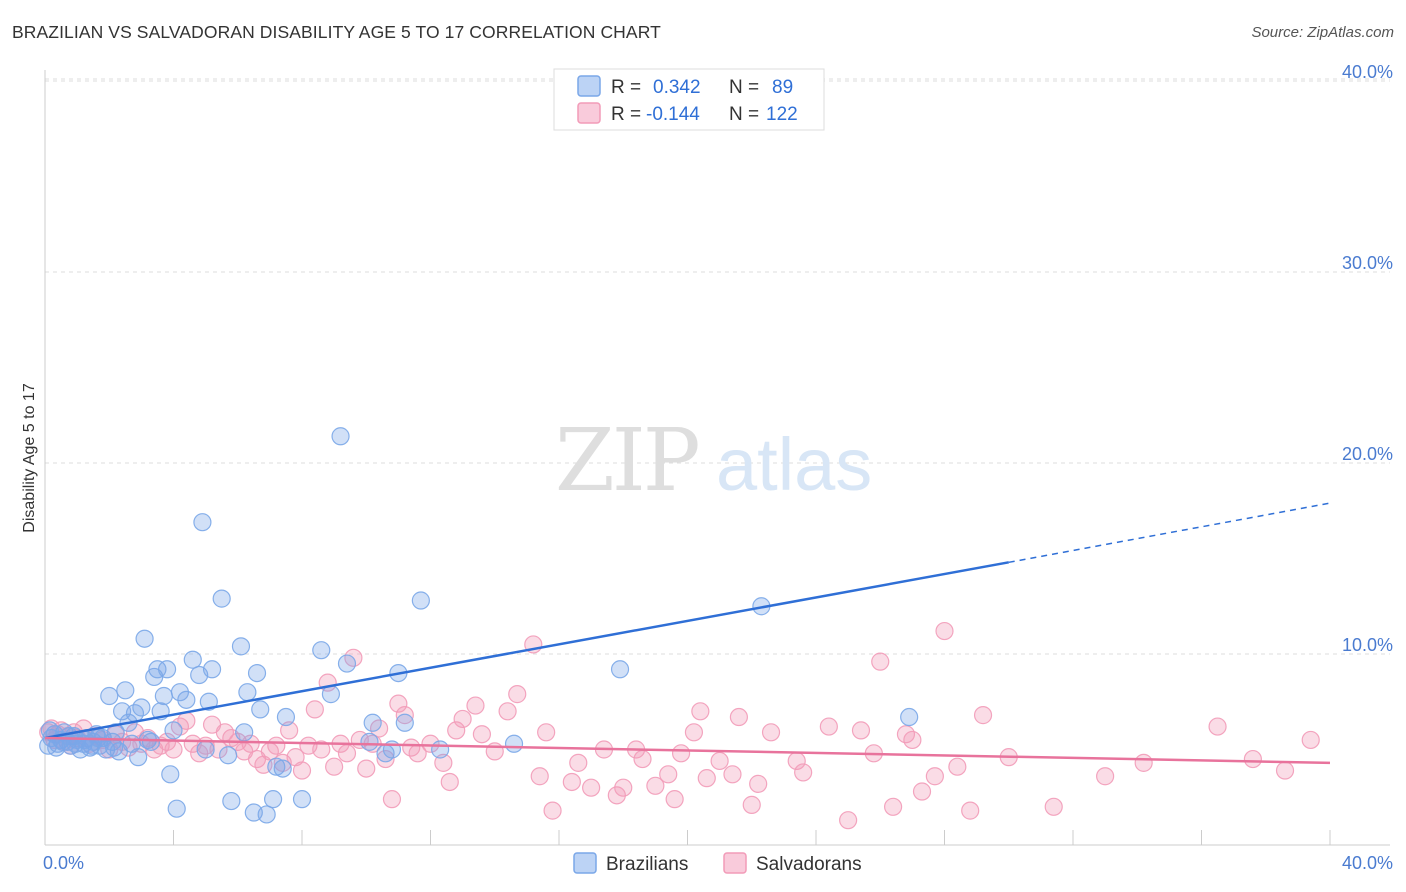 The width and height of the screenshot is (1406, 892). What do you see at coordinates (626, 114) in the screenshot?
I see `legend-r-label-2: R =` at bounding box center [626, 114].